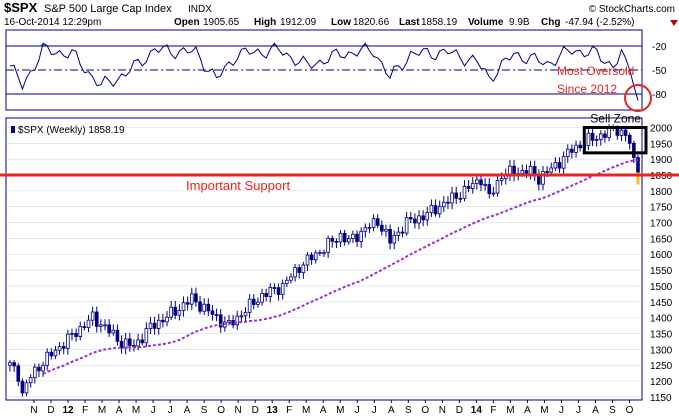 The image size is (679, 416). I want to click on since-2012-label: Since 2012, so click(587, 89).